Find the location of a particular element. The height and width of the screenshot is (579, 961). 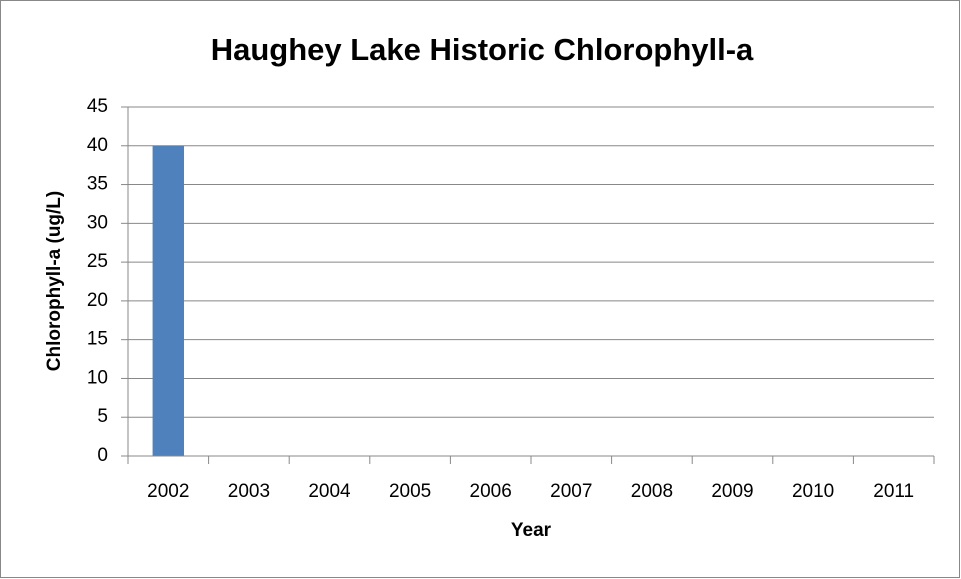

y-tick-label: 30 is located at coordinates (97, 222).